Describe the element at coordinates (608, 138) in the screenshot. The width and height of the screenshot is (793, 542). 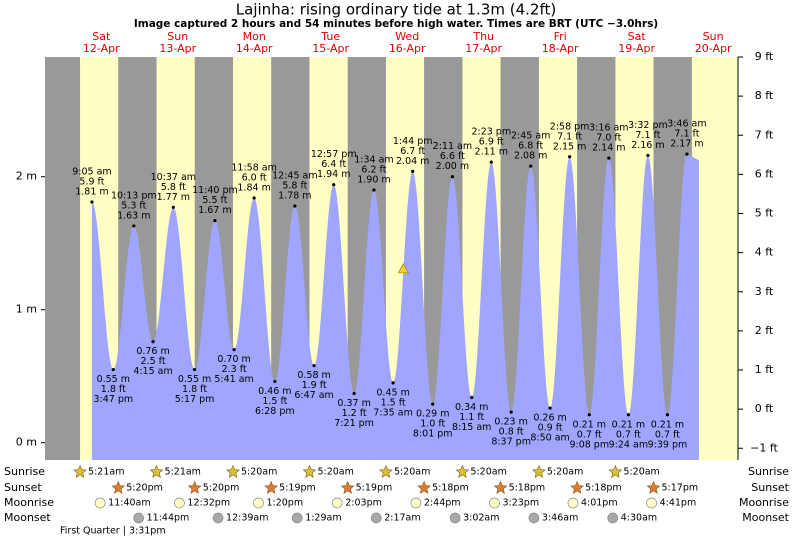
I see `tide-label: 7.0 ft` at that location.